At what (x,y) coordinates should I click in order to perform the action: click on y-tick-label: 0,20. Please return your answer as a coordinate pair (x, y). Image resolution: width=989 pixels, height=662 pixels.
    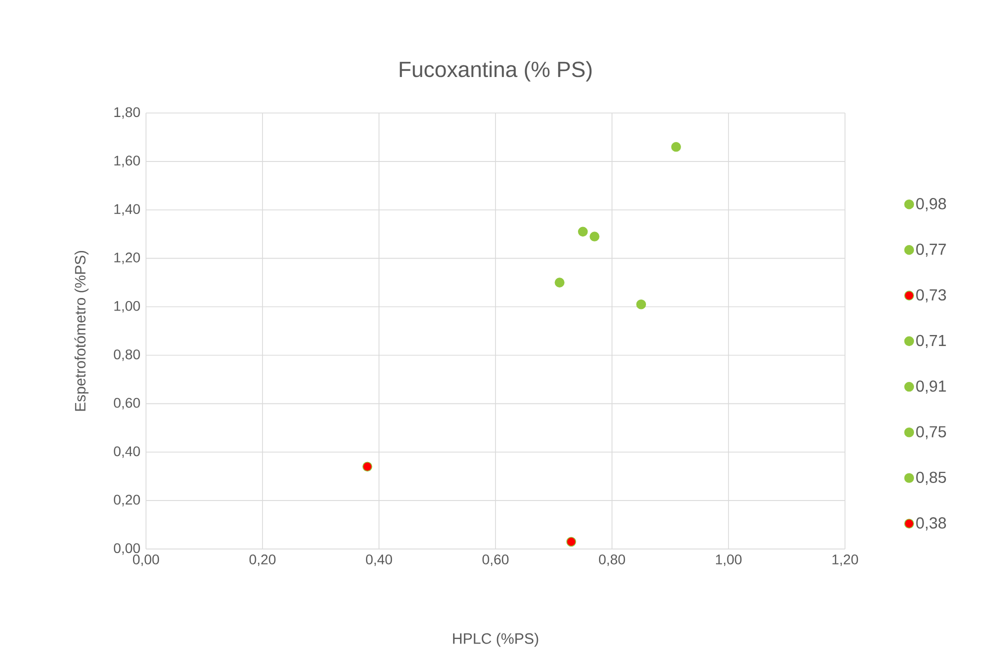
    Looking at the image, I should click on (127, 500).